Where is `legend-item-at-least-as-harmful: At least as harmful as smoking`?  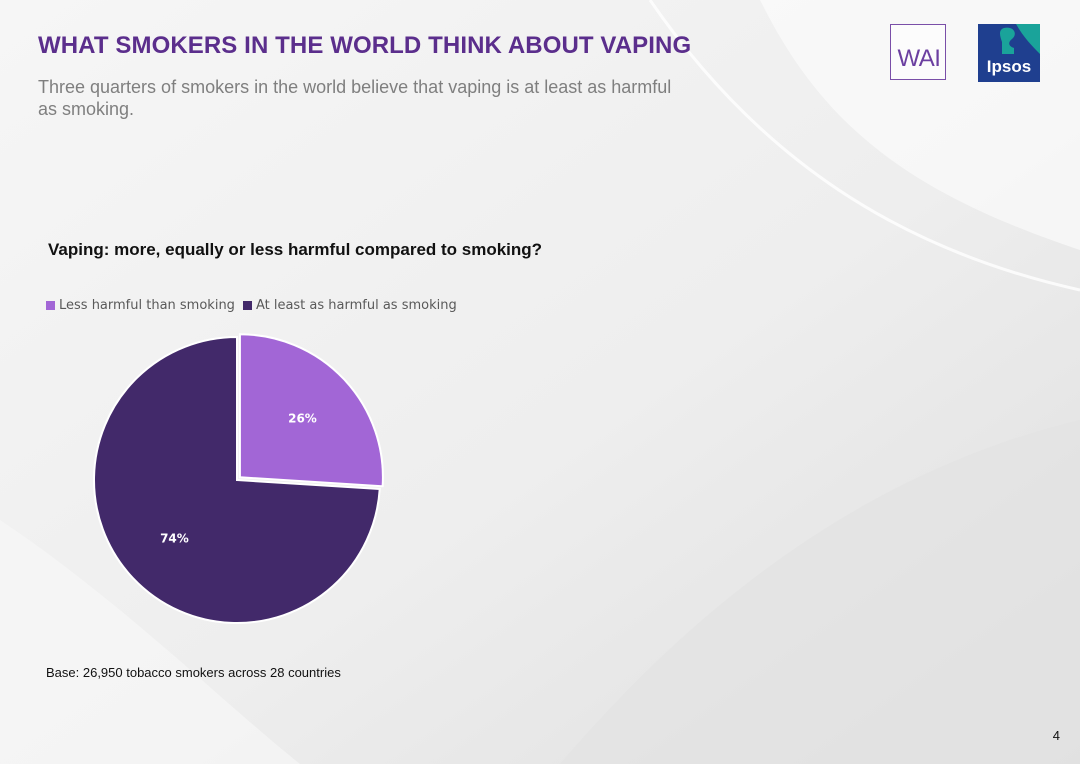
legend-item-at-least-as-harmful: At least as harmful as smoking is located at coordinates (349, 305).